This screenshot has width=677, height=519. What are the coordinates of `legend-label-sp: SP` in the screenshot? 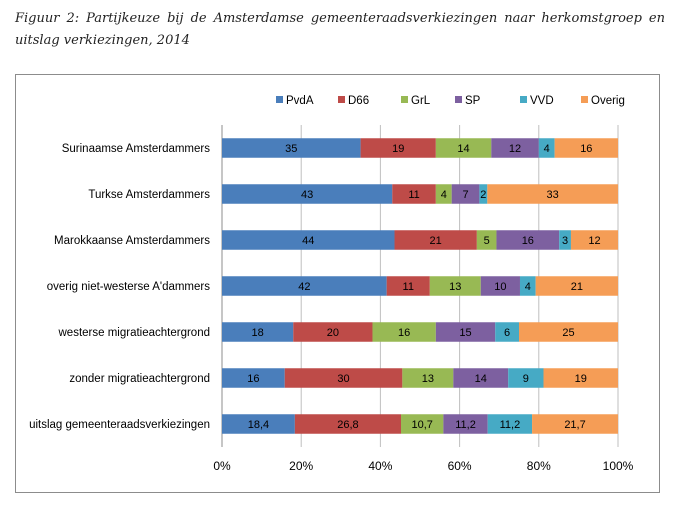 It's located at (473, 101).